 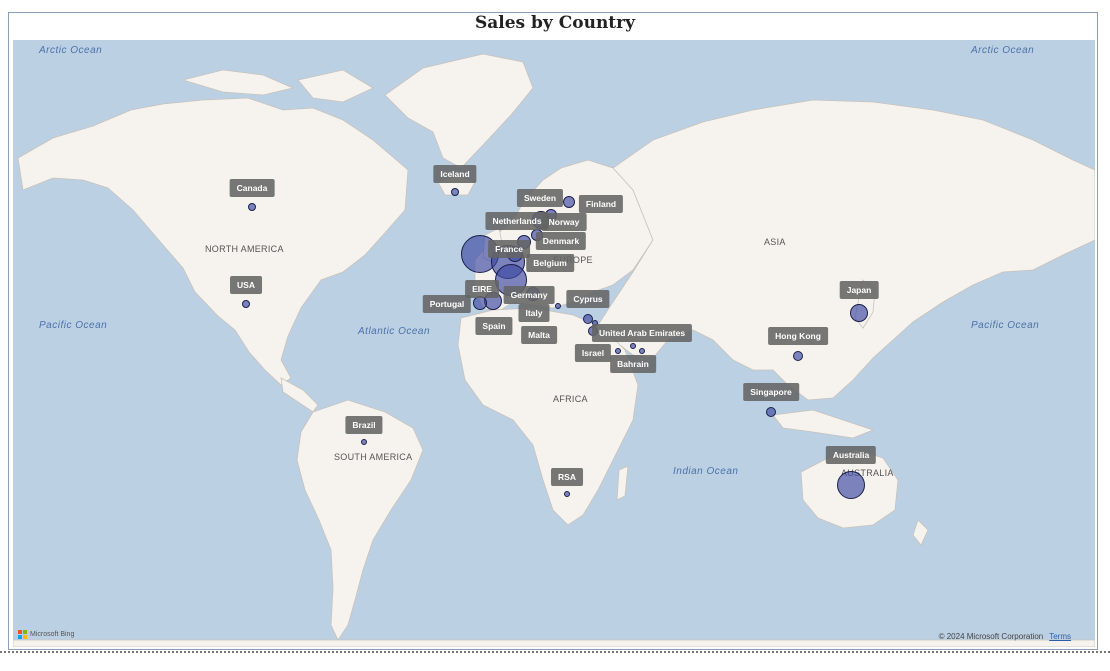 I want to click on country-label: Netherlands, so click(x=517, y=221).